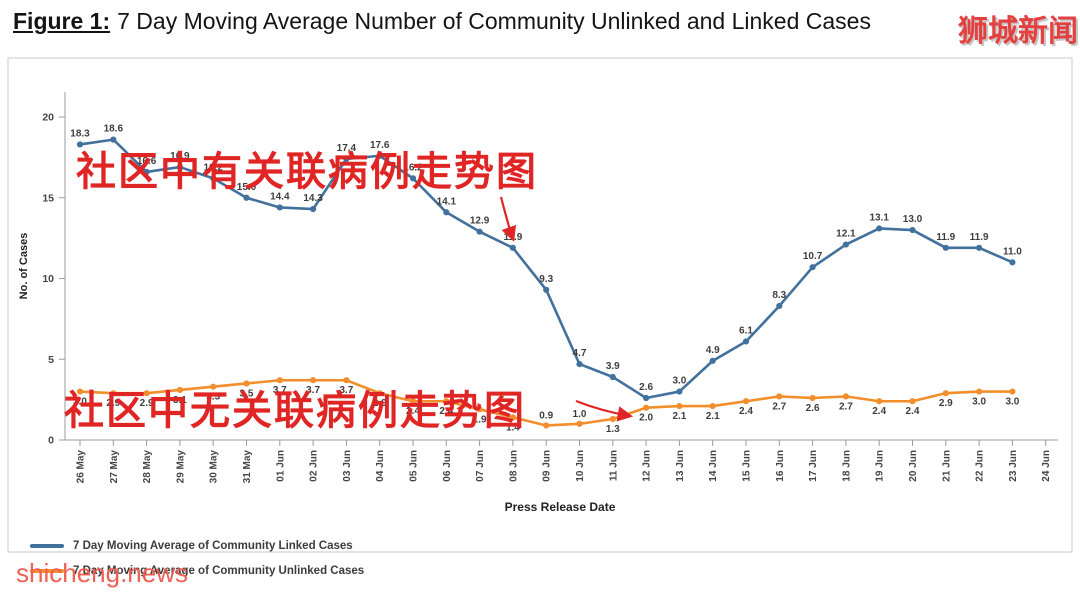 The width and height of the screenshot is (1080, 598). I want to click on annotation-linked-label: 社区中有关联病例走势图, so click(307, 172).